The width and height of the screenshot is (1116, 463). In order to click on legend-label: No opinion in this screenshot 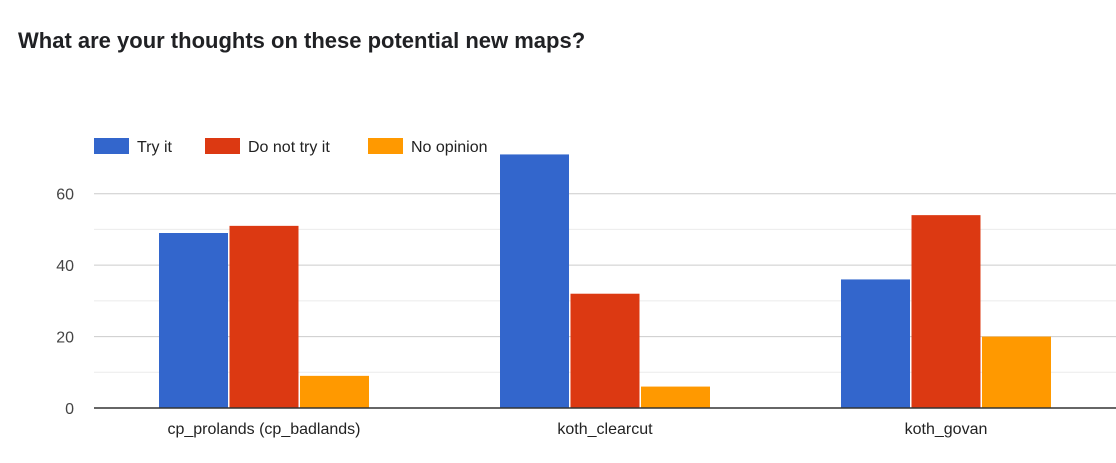, I will do `click(449, 147)`.